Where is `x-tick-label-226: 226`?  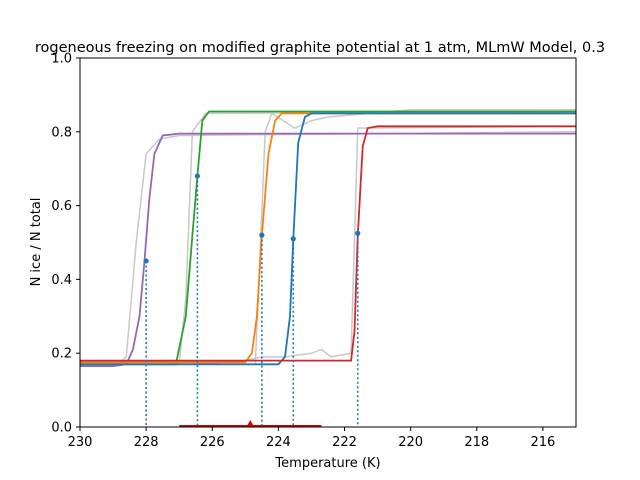 x-tick-label-226: 226 is located at coordinates (212, 442).